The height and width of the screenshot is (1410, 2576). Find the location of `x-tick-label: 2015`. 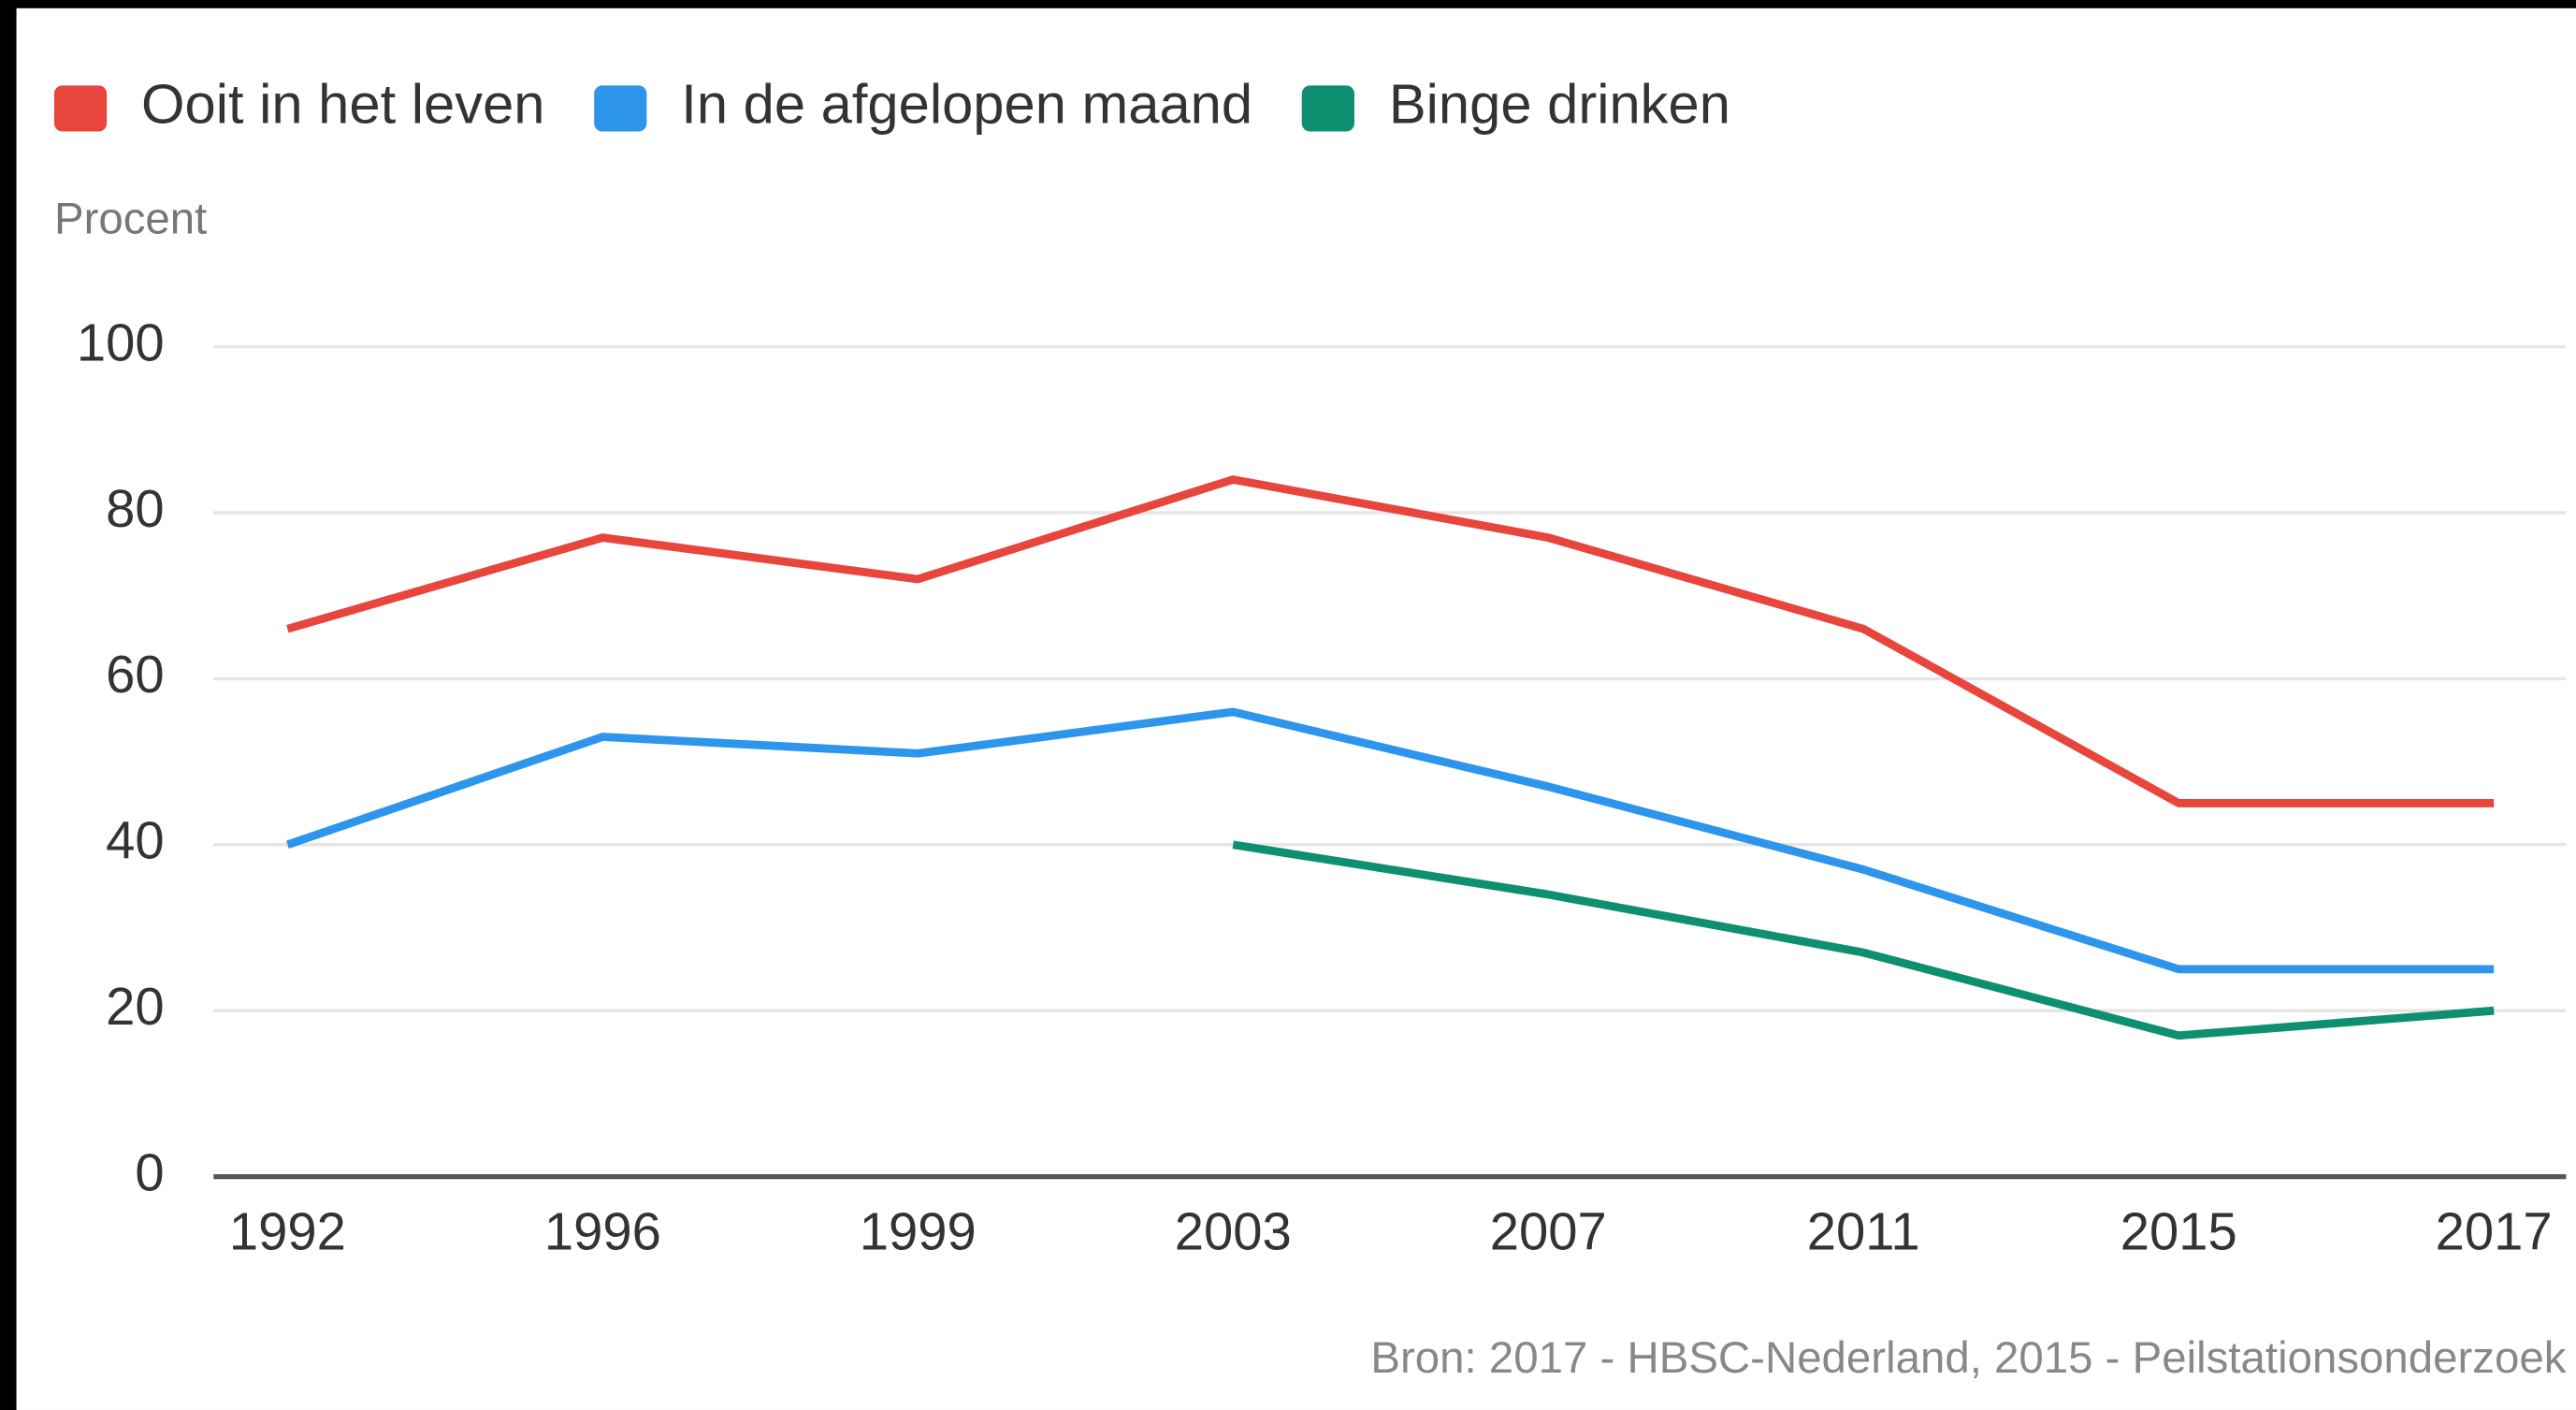

x-tick-label: 2015 is located at coordinates (2178, 1231).